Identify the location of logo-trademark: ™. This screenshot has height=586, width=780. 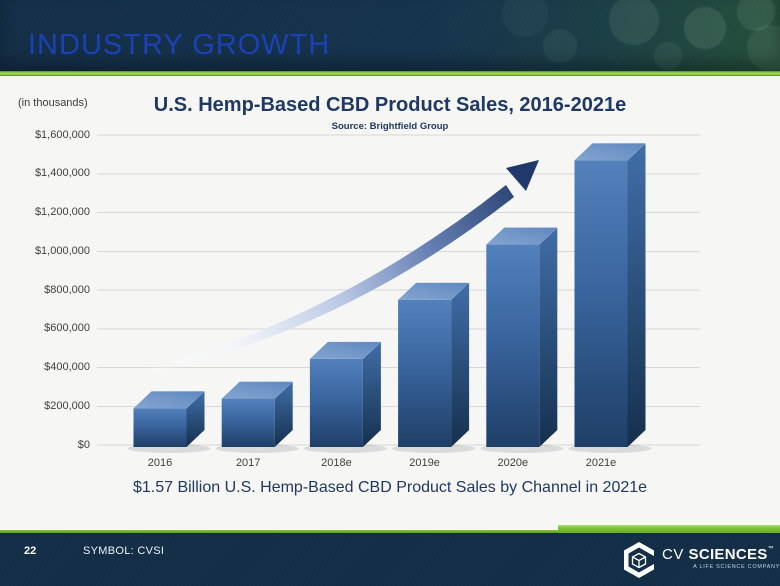
(770, 549).